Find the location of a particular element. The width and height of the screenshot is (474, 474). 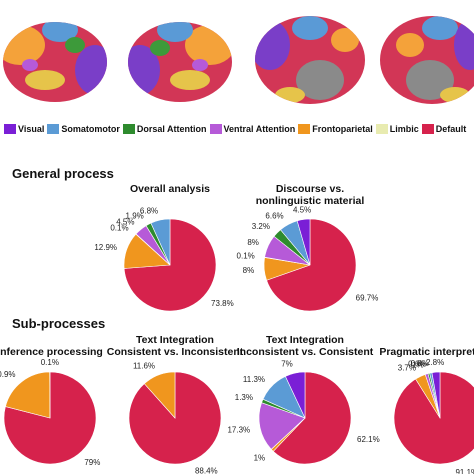

legend-label: Visual is located at coordinates (31, 129).